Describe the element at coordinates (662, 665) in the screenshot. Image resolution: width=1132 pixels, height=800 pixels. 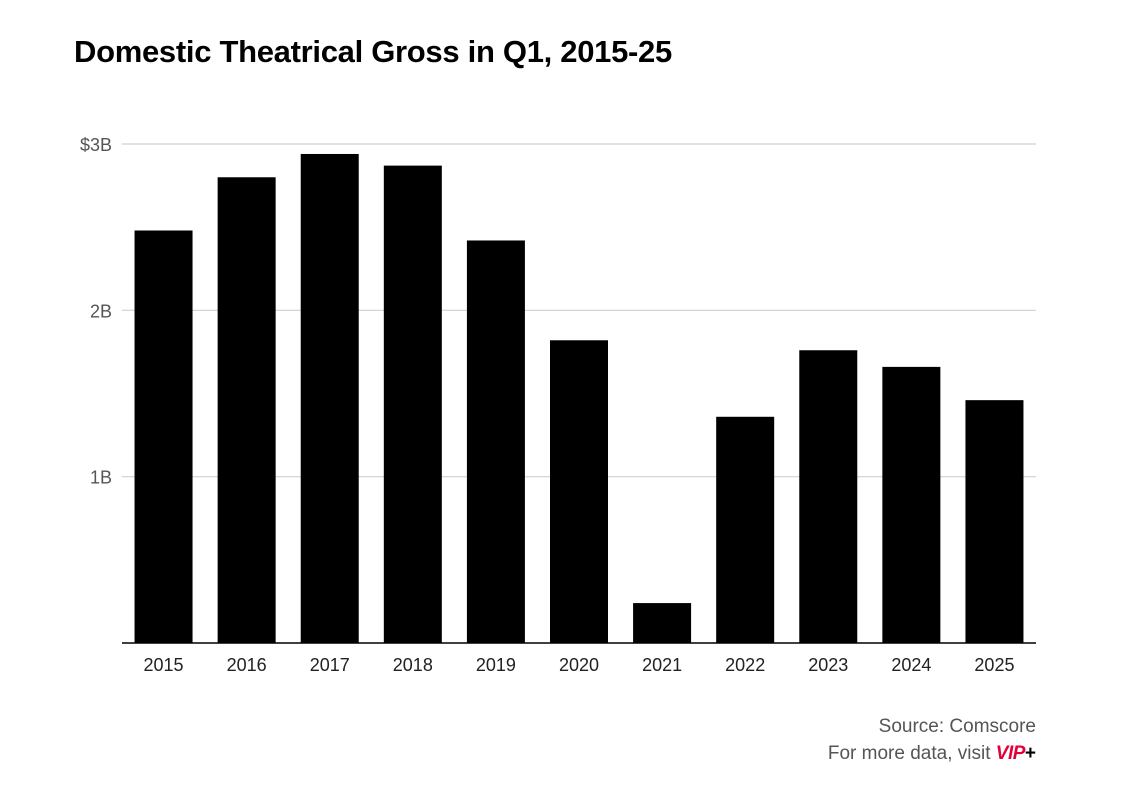
I see `x-tick-label: 2021` at that location.